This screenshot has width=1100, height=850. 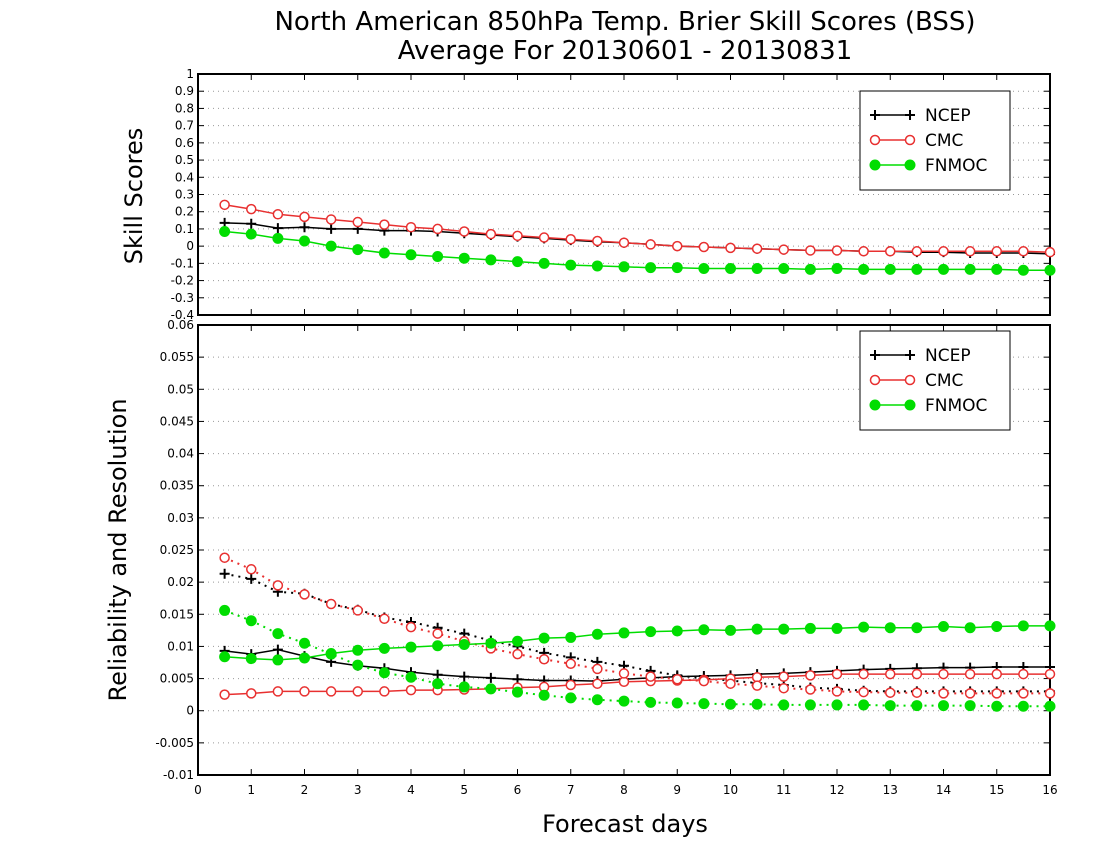 What do you see at coordinates (944, 141) in the screenshot?
I see `top-legend-cmc-label: CMC` at bounding box center [944, 141].